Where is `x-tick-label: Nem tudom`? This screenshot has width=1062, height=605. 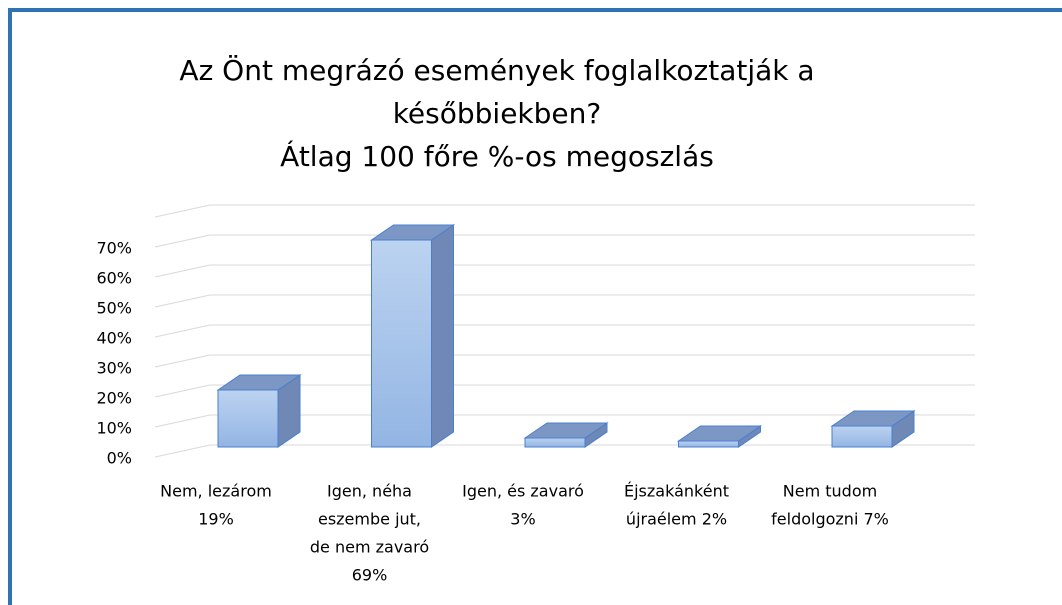
x-tick-label: Nem tudom is located at coordinates (830, 491).